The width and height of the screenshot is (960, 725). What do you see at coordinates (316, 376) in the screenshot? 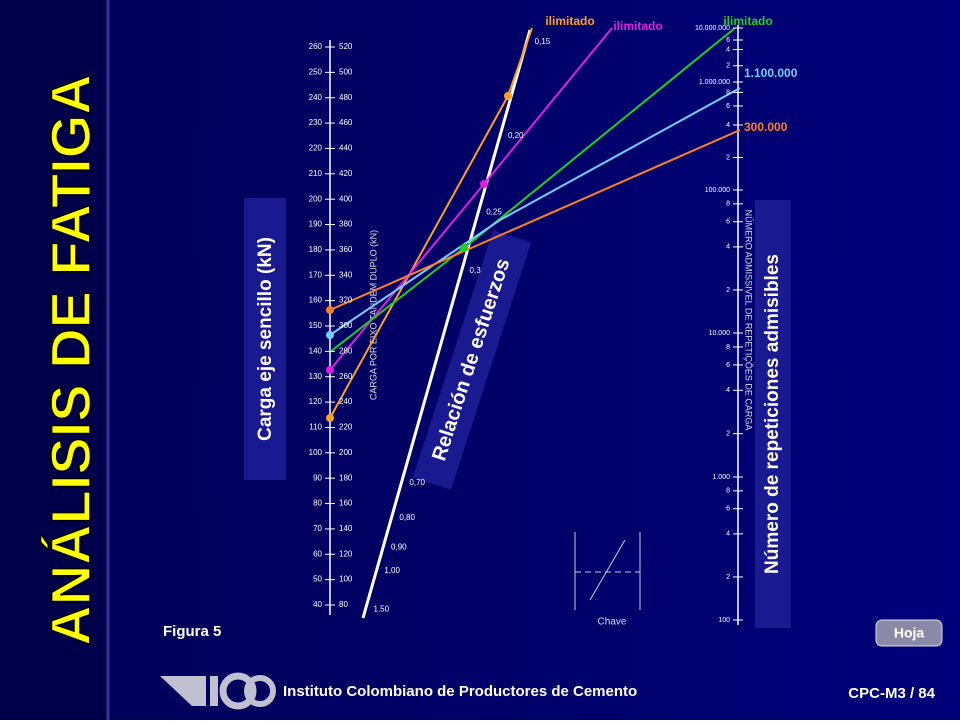
I see `tick-label: 130` at bounding box center [316, 376].